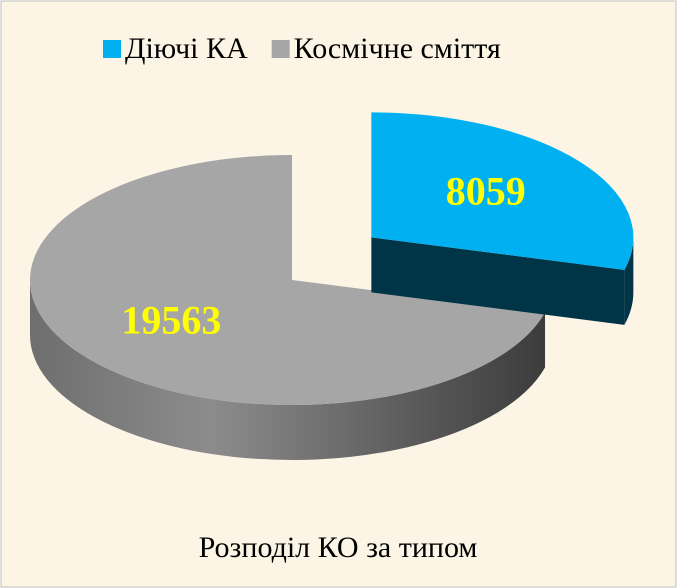  I want to click on slice, so click(502, 191).